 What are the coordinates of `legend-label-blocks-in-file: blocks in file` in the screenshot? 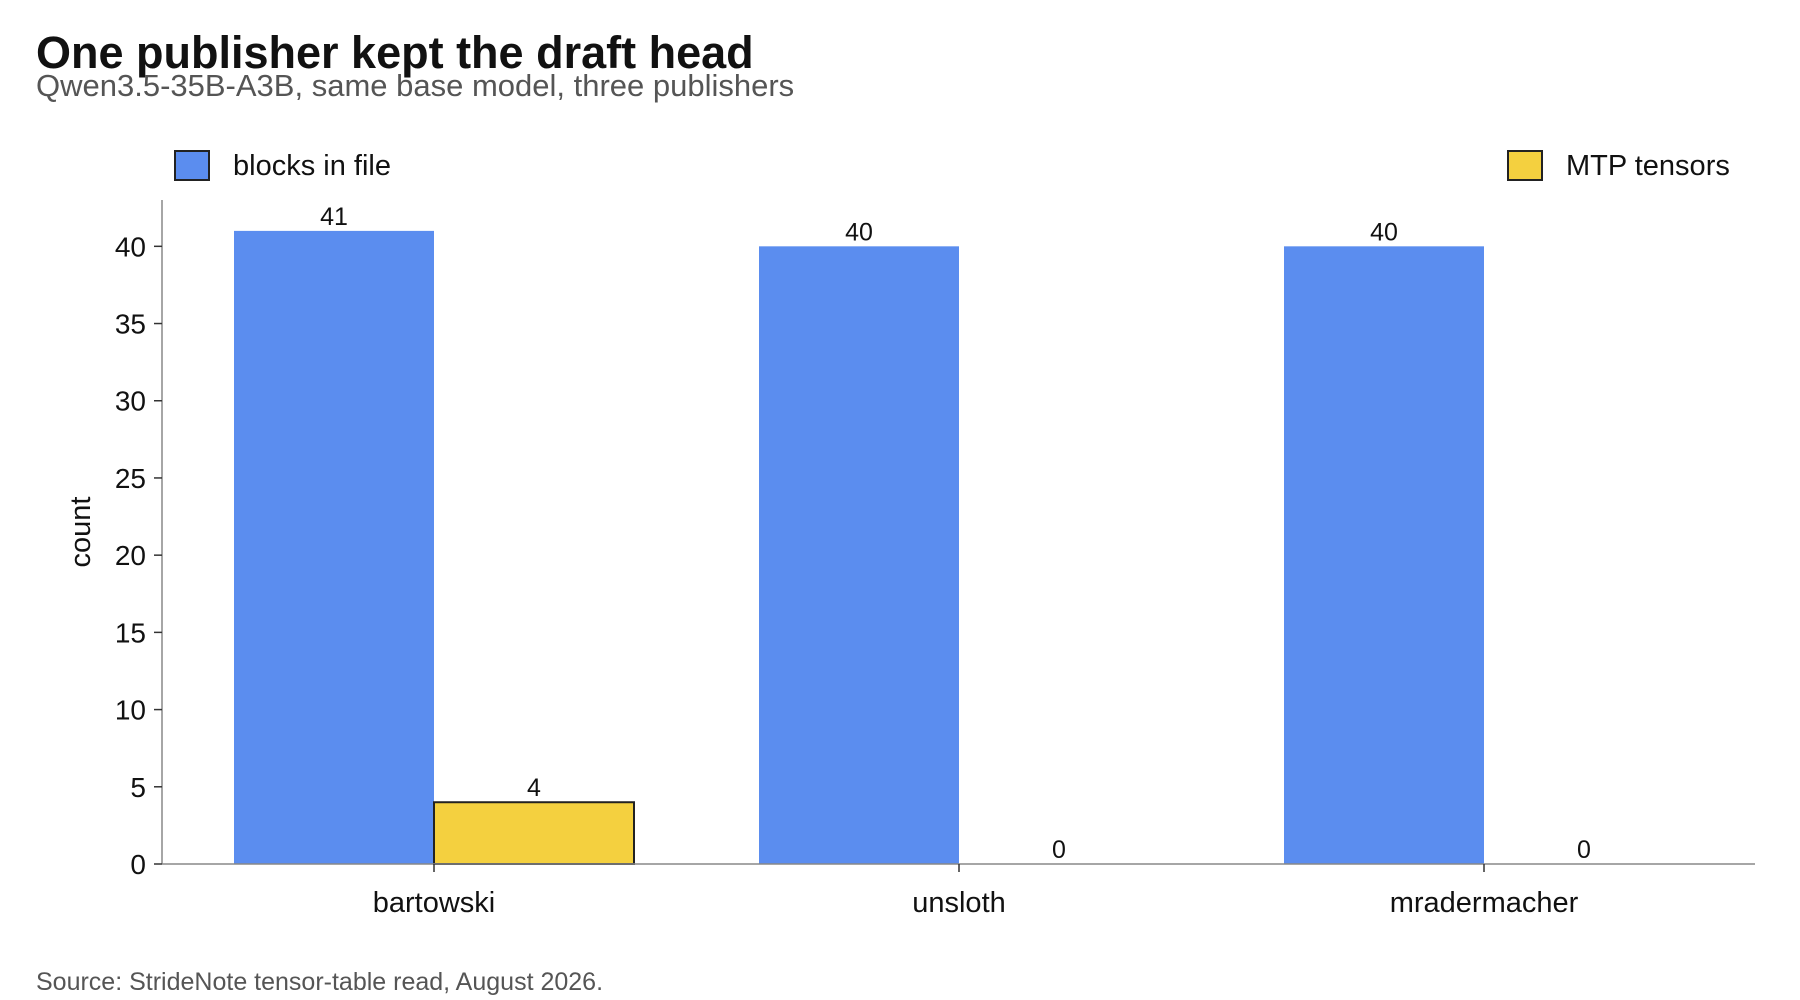 It's located at (312, 166).